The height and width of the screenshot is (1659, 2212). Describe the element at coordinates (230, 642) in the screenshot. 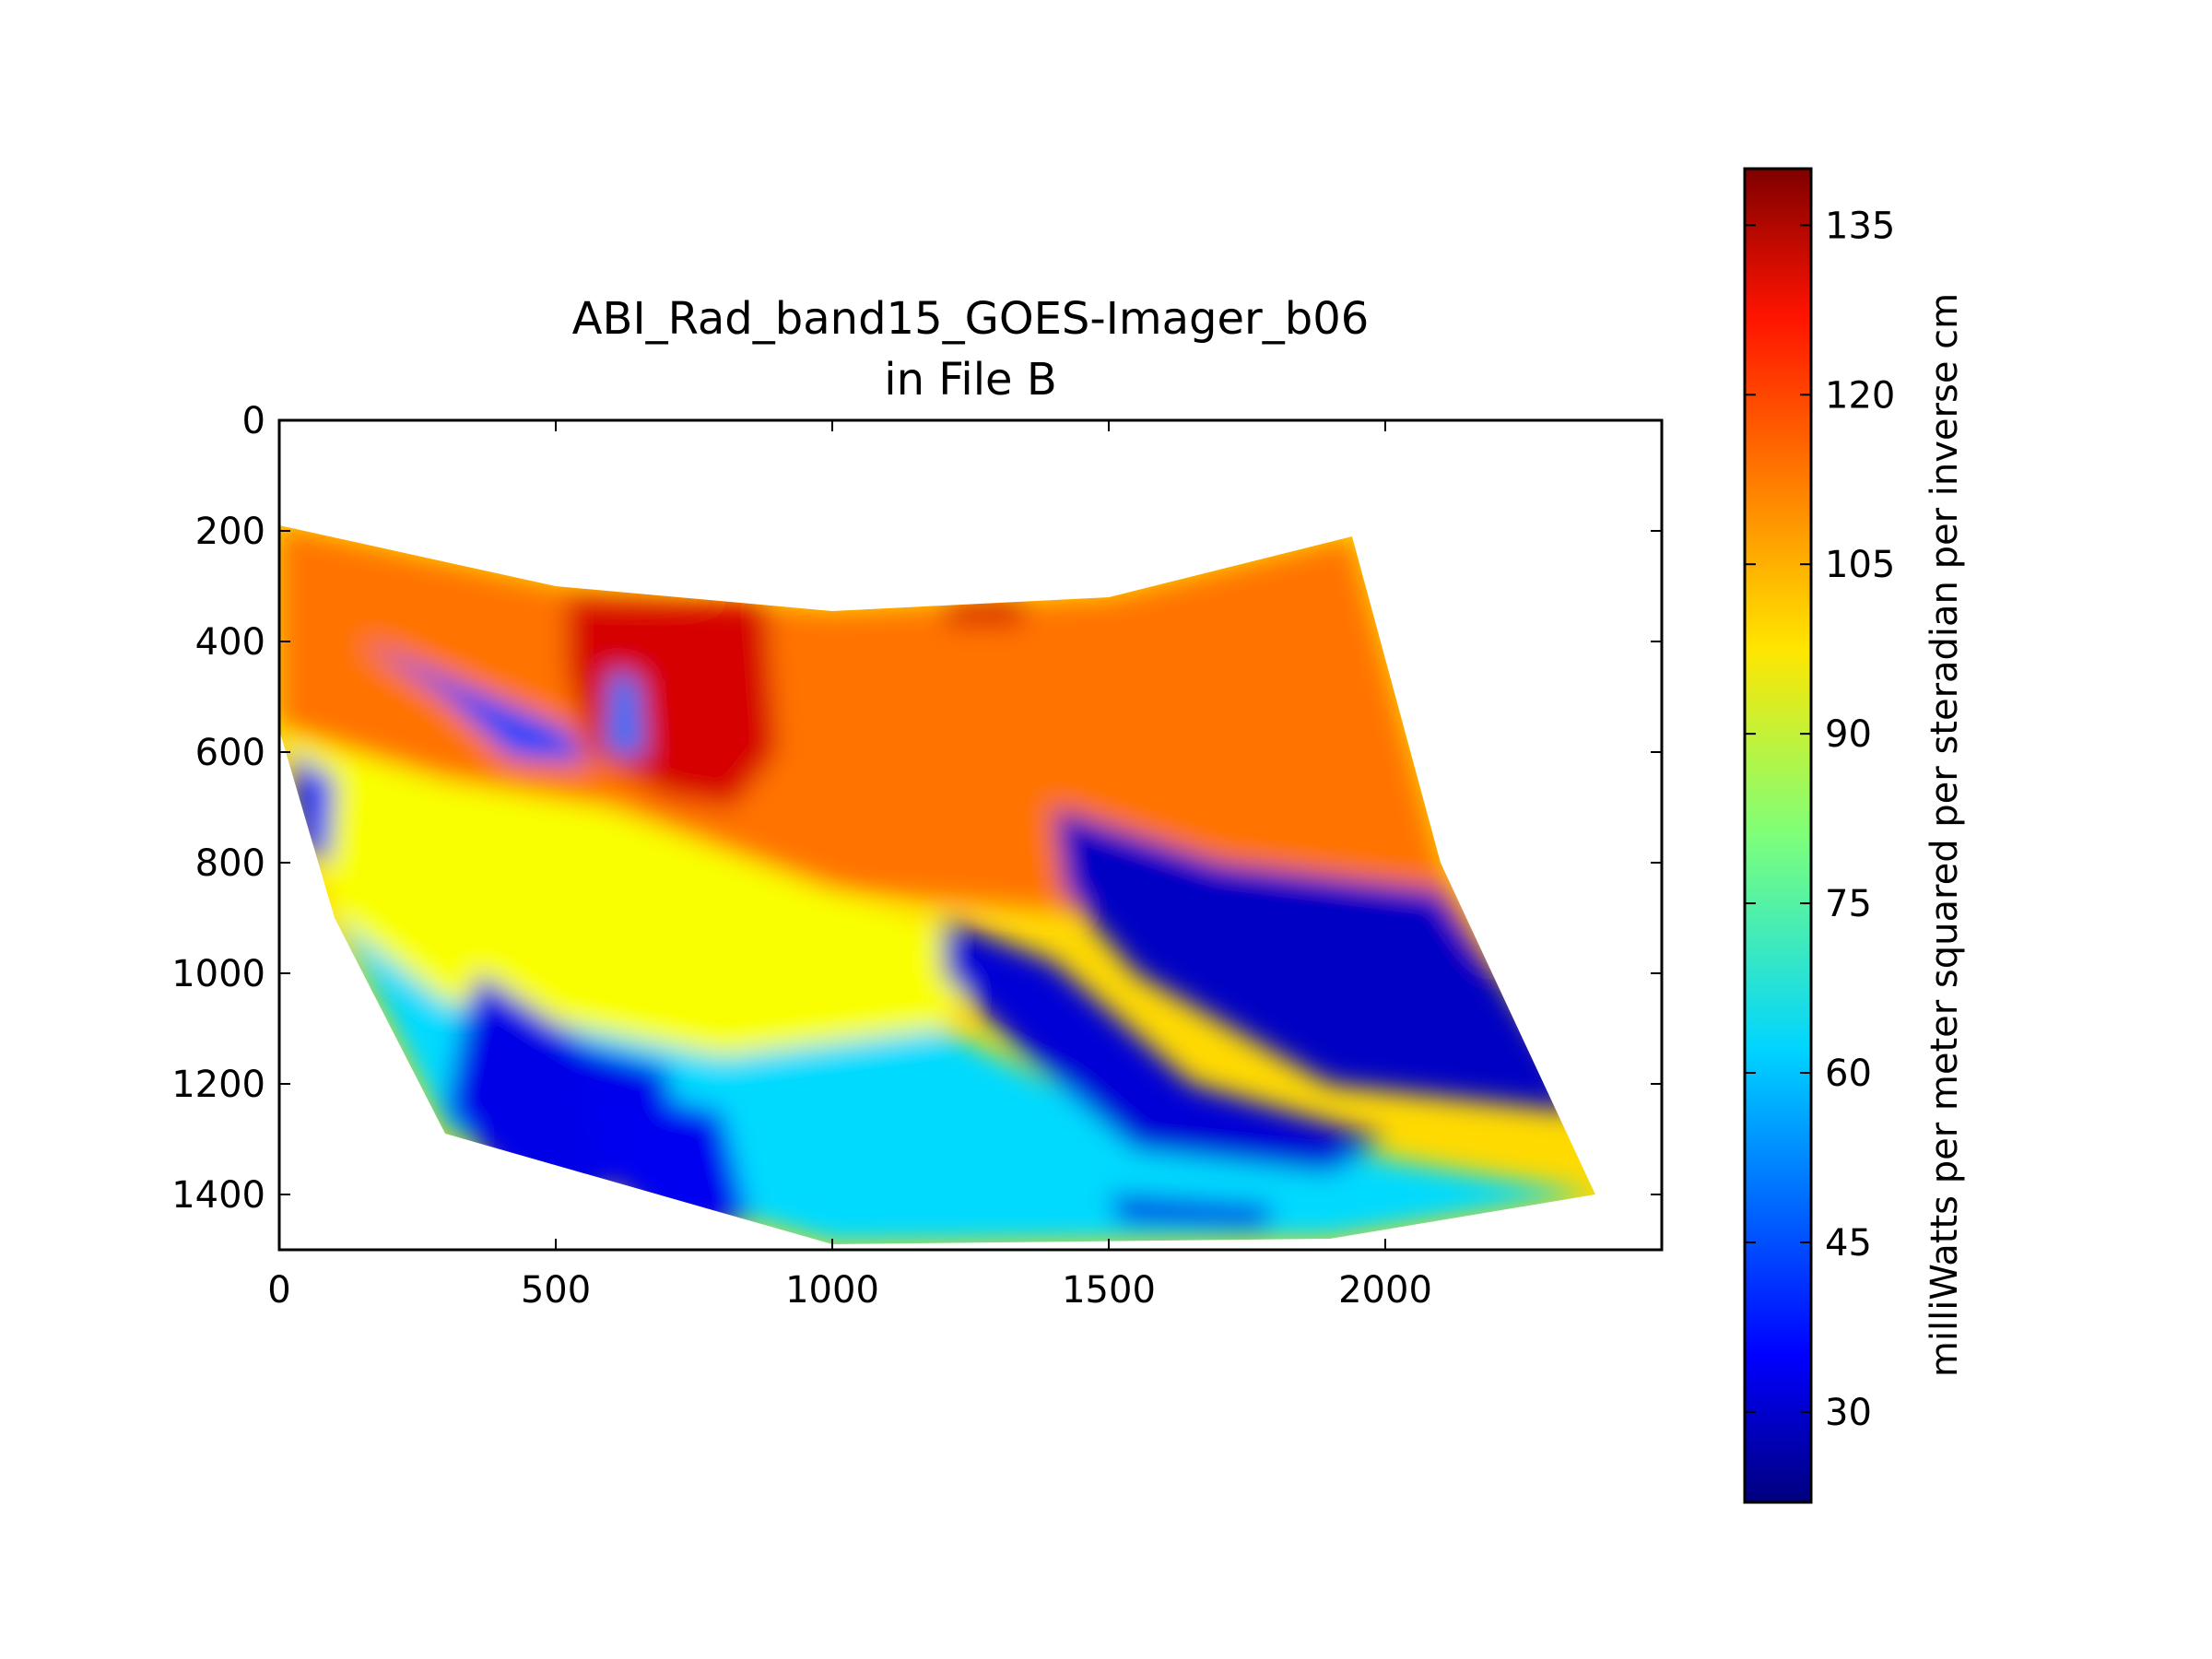

I see `y-tick-label: 400` at that location.